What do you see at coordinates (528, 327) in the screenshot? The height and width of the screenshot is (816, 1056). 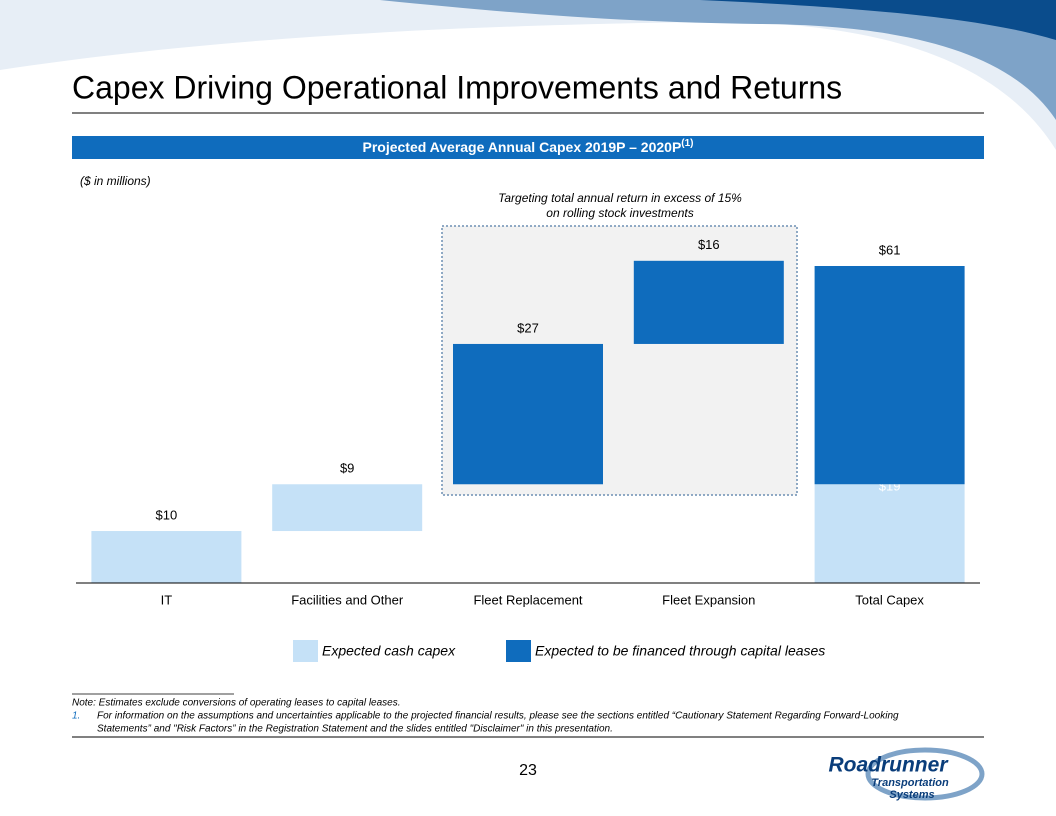 I see `data-label: $27` at bounding box center [528, 327].